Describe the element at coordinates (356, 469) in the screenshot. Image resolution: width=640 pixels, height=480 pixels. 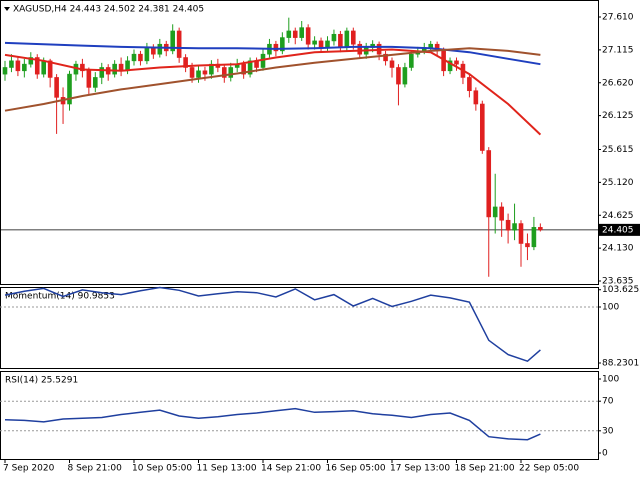
I see `x-tick-label: 16 Sep 05:00` at that location.